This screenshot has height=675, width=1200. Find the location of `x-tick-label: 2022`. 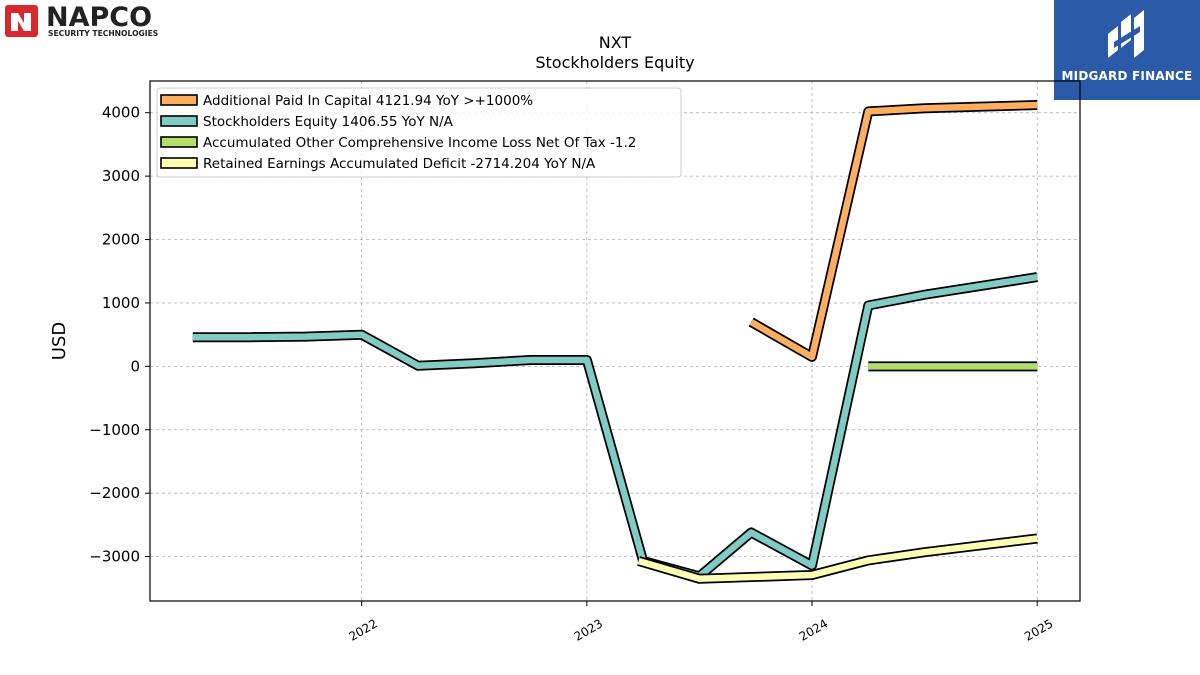

x-tick-label: 2022 is located at coordinates (362, 629).